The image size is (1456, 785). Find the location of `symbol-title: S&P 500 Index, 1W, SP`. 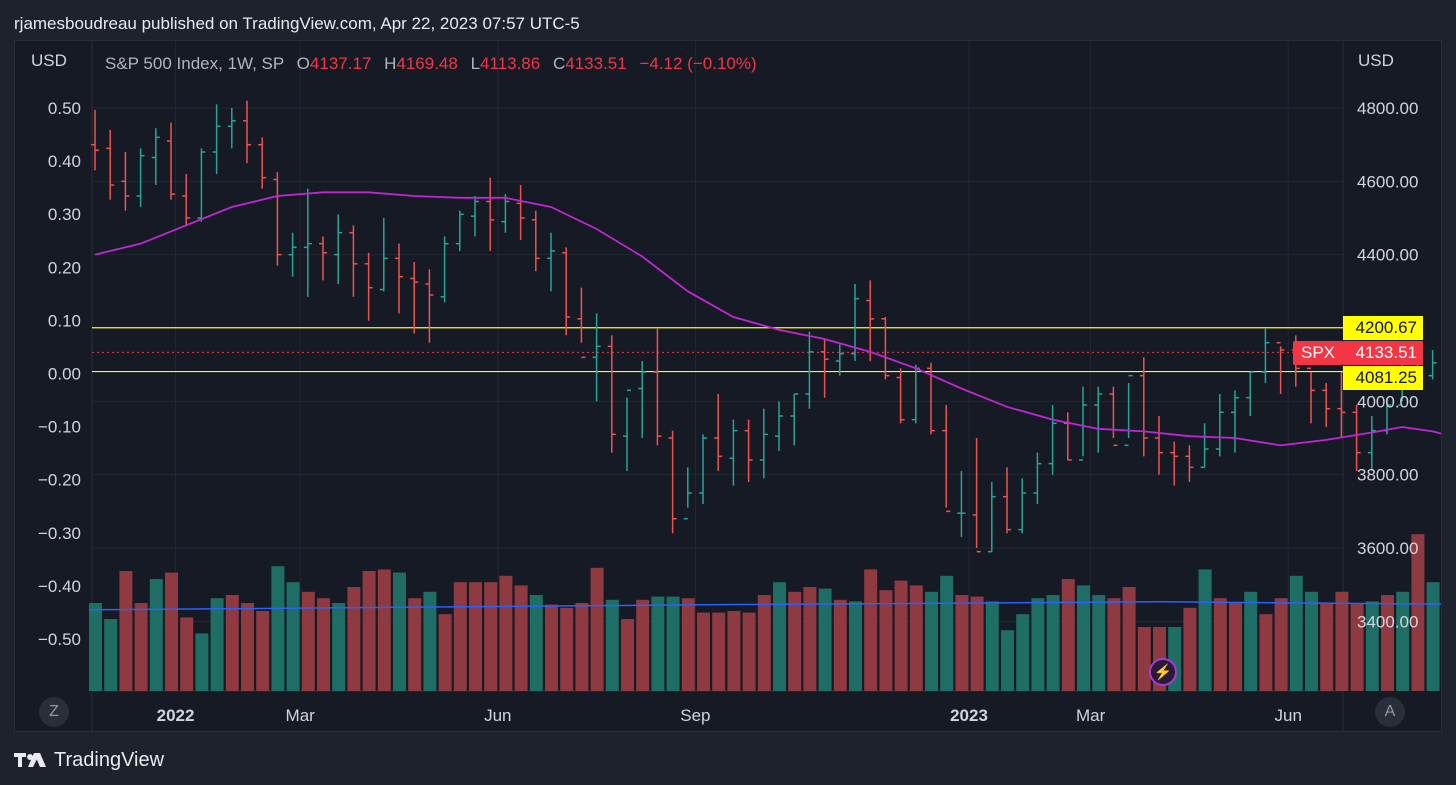

symbol-title: S&P 500 Index, 1W, SP is located at coordinates (194, 63).